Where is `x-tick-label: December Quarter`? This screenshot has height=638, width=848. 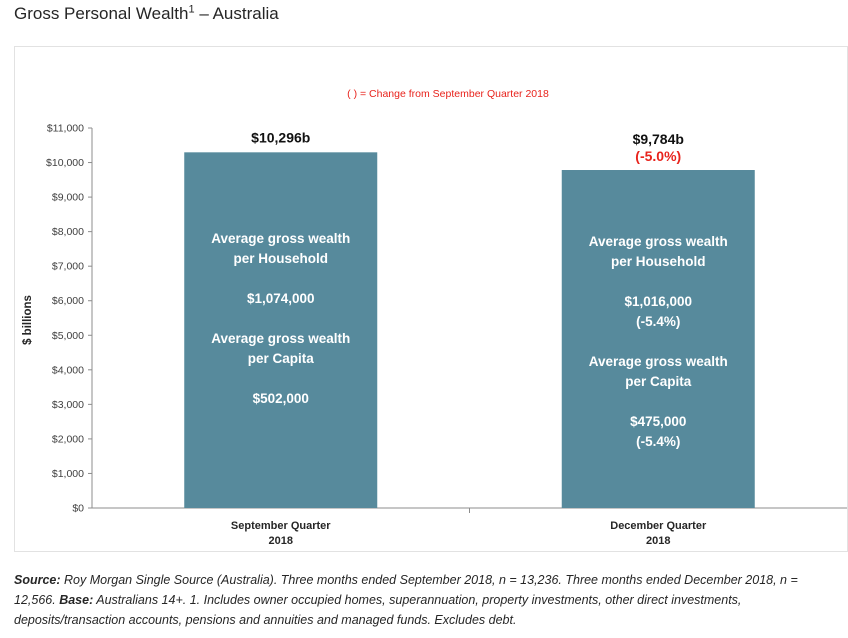 x-tick-label: December Quarter is located at coordinates (658, 526).